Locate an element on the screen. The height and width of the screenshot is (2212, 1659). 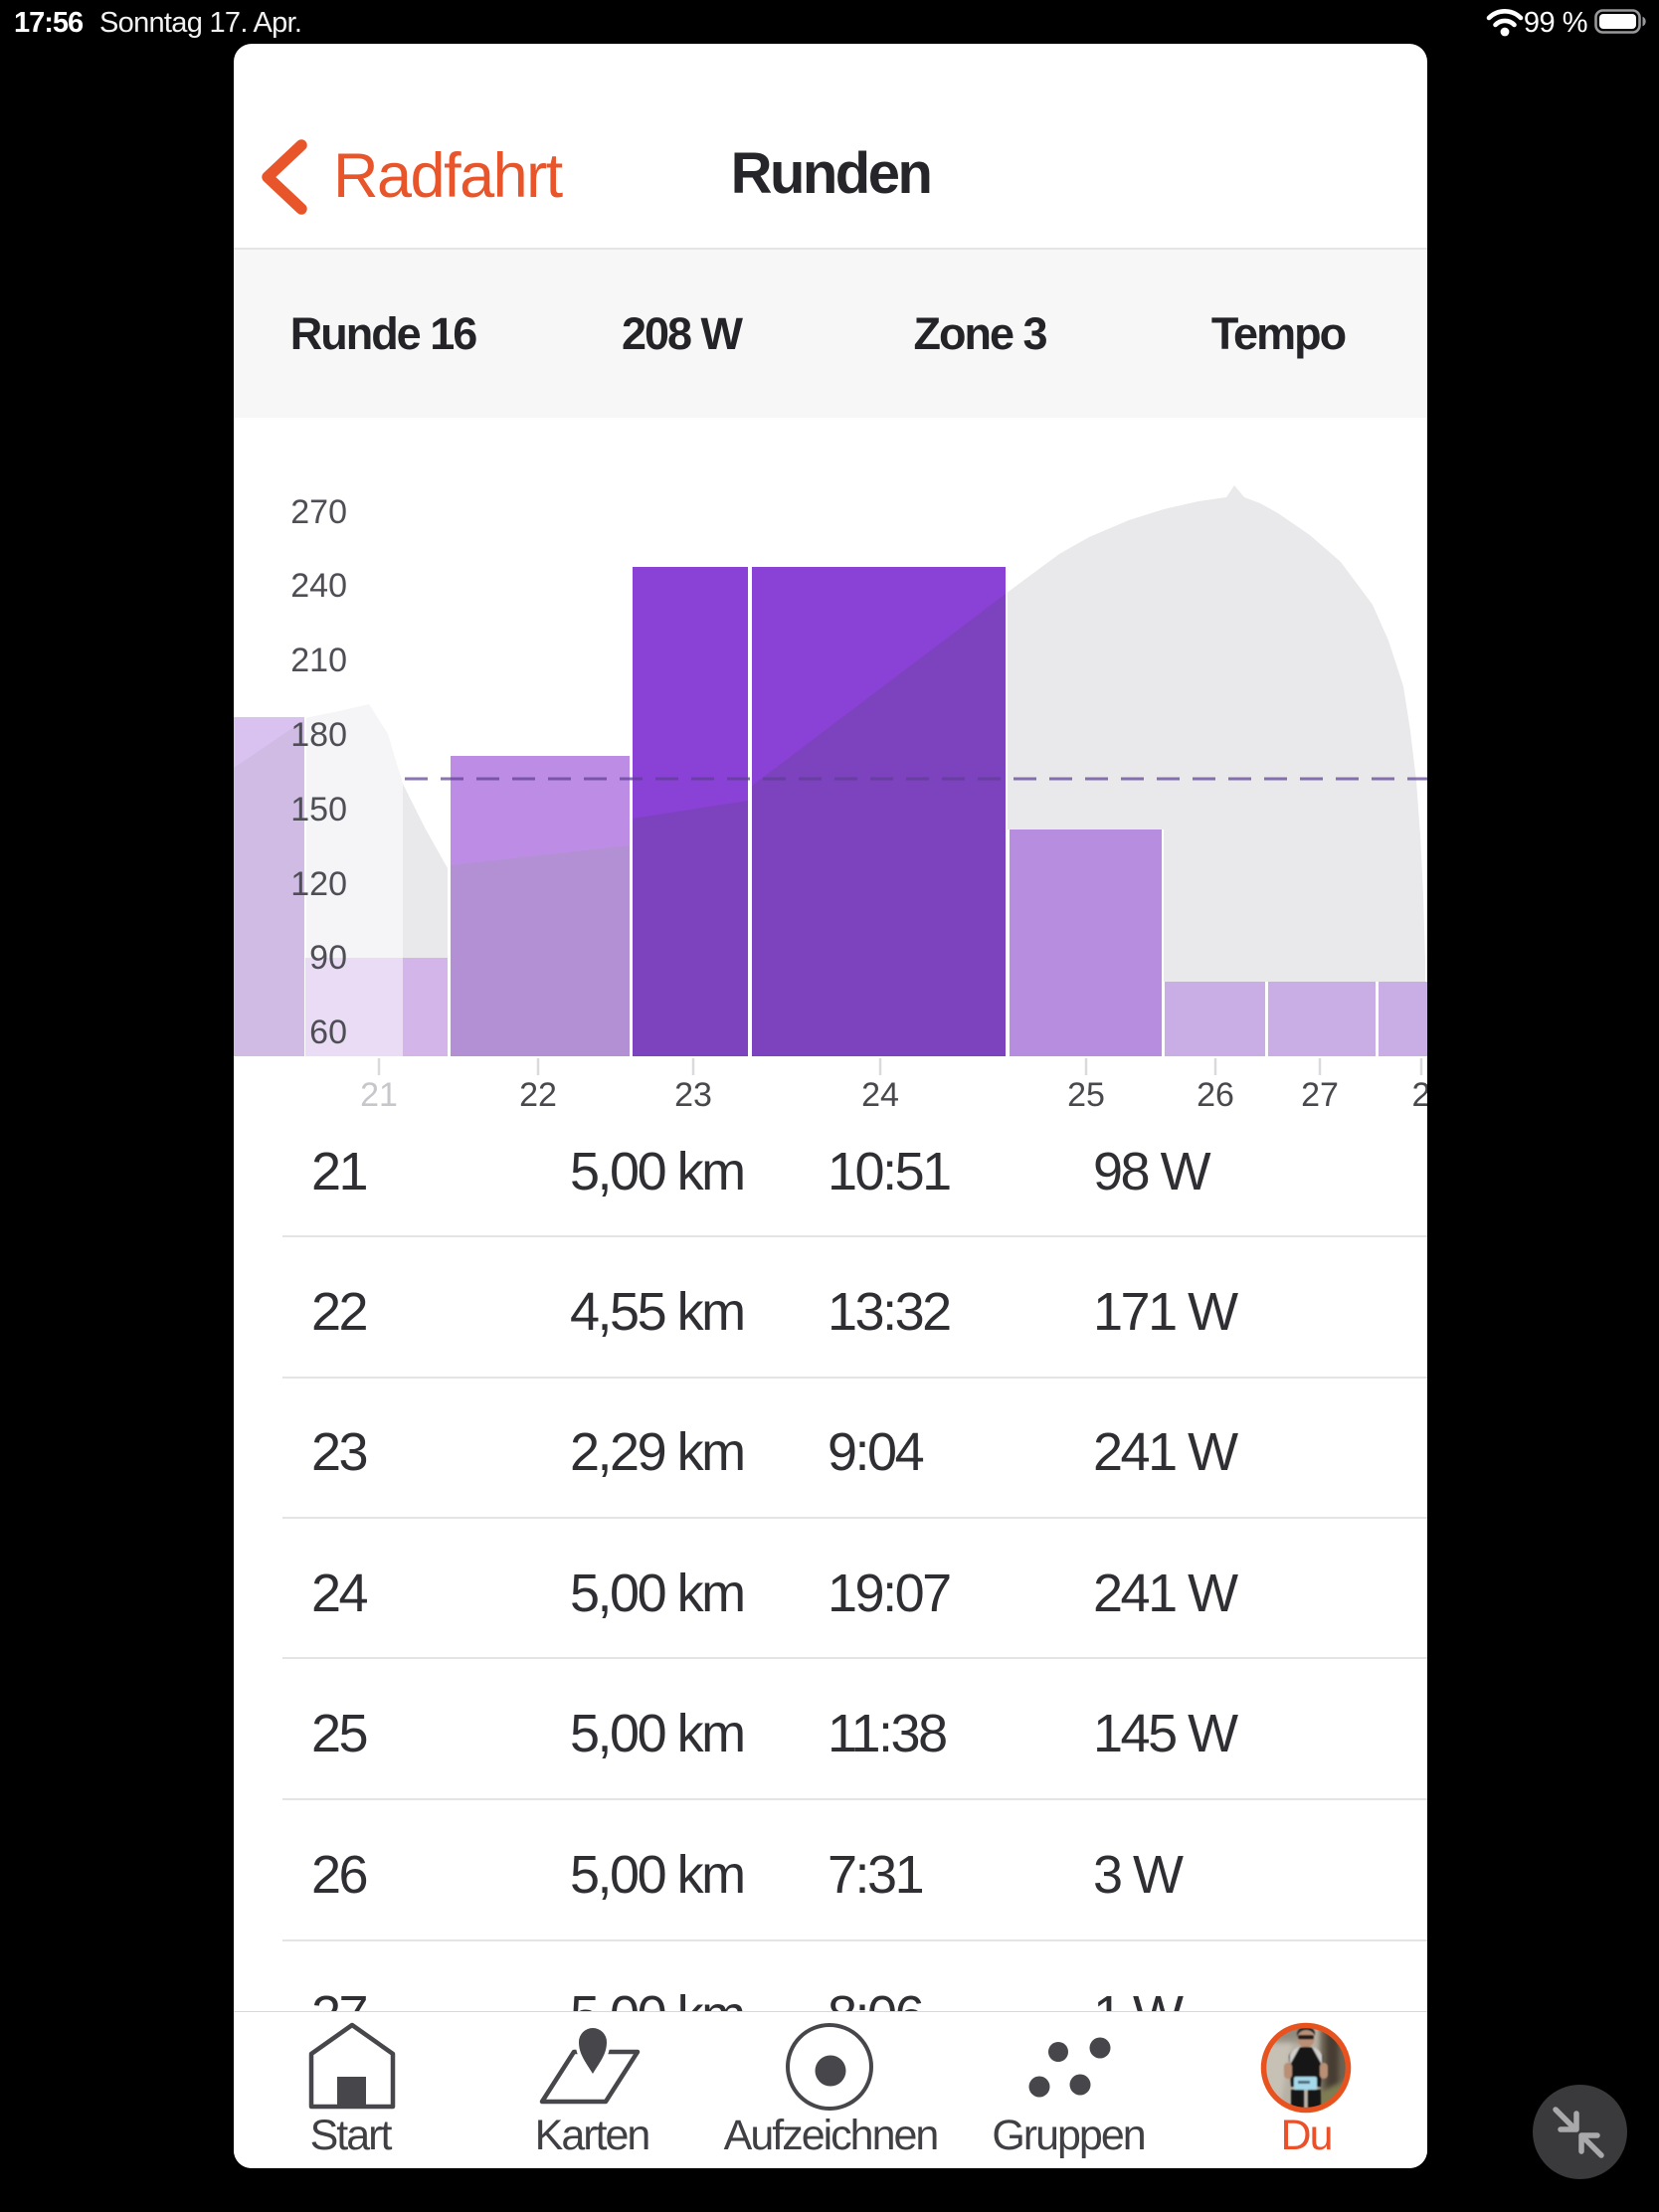
svg-text: 26 is located at coordinates (1215, 1095).